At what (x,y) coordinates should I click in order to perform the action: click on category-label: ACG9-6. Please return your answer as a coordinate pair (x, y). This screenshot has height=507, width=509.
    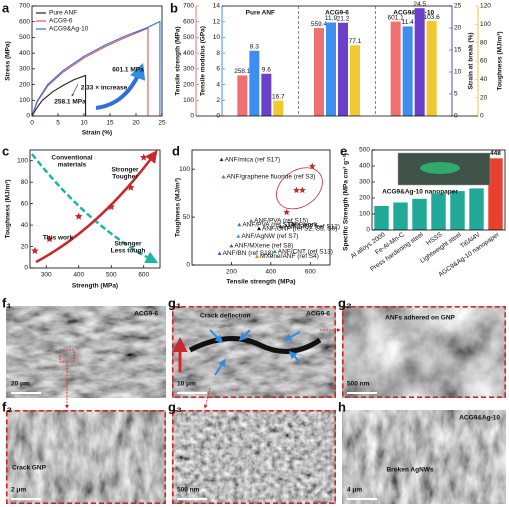
    Looking at the image, I should click on (337, 13).